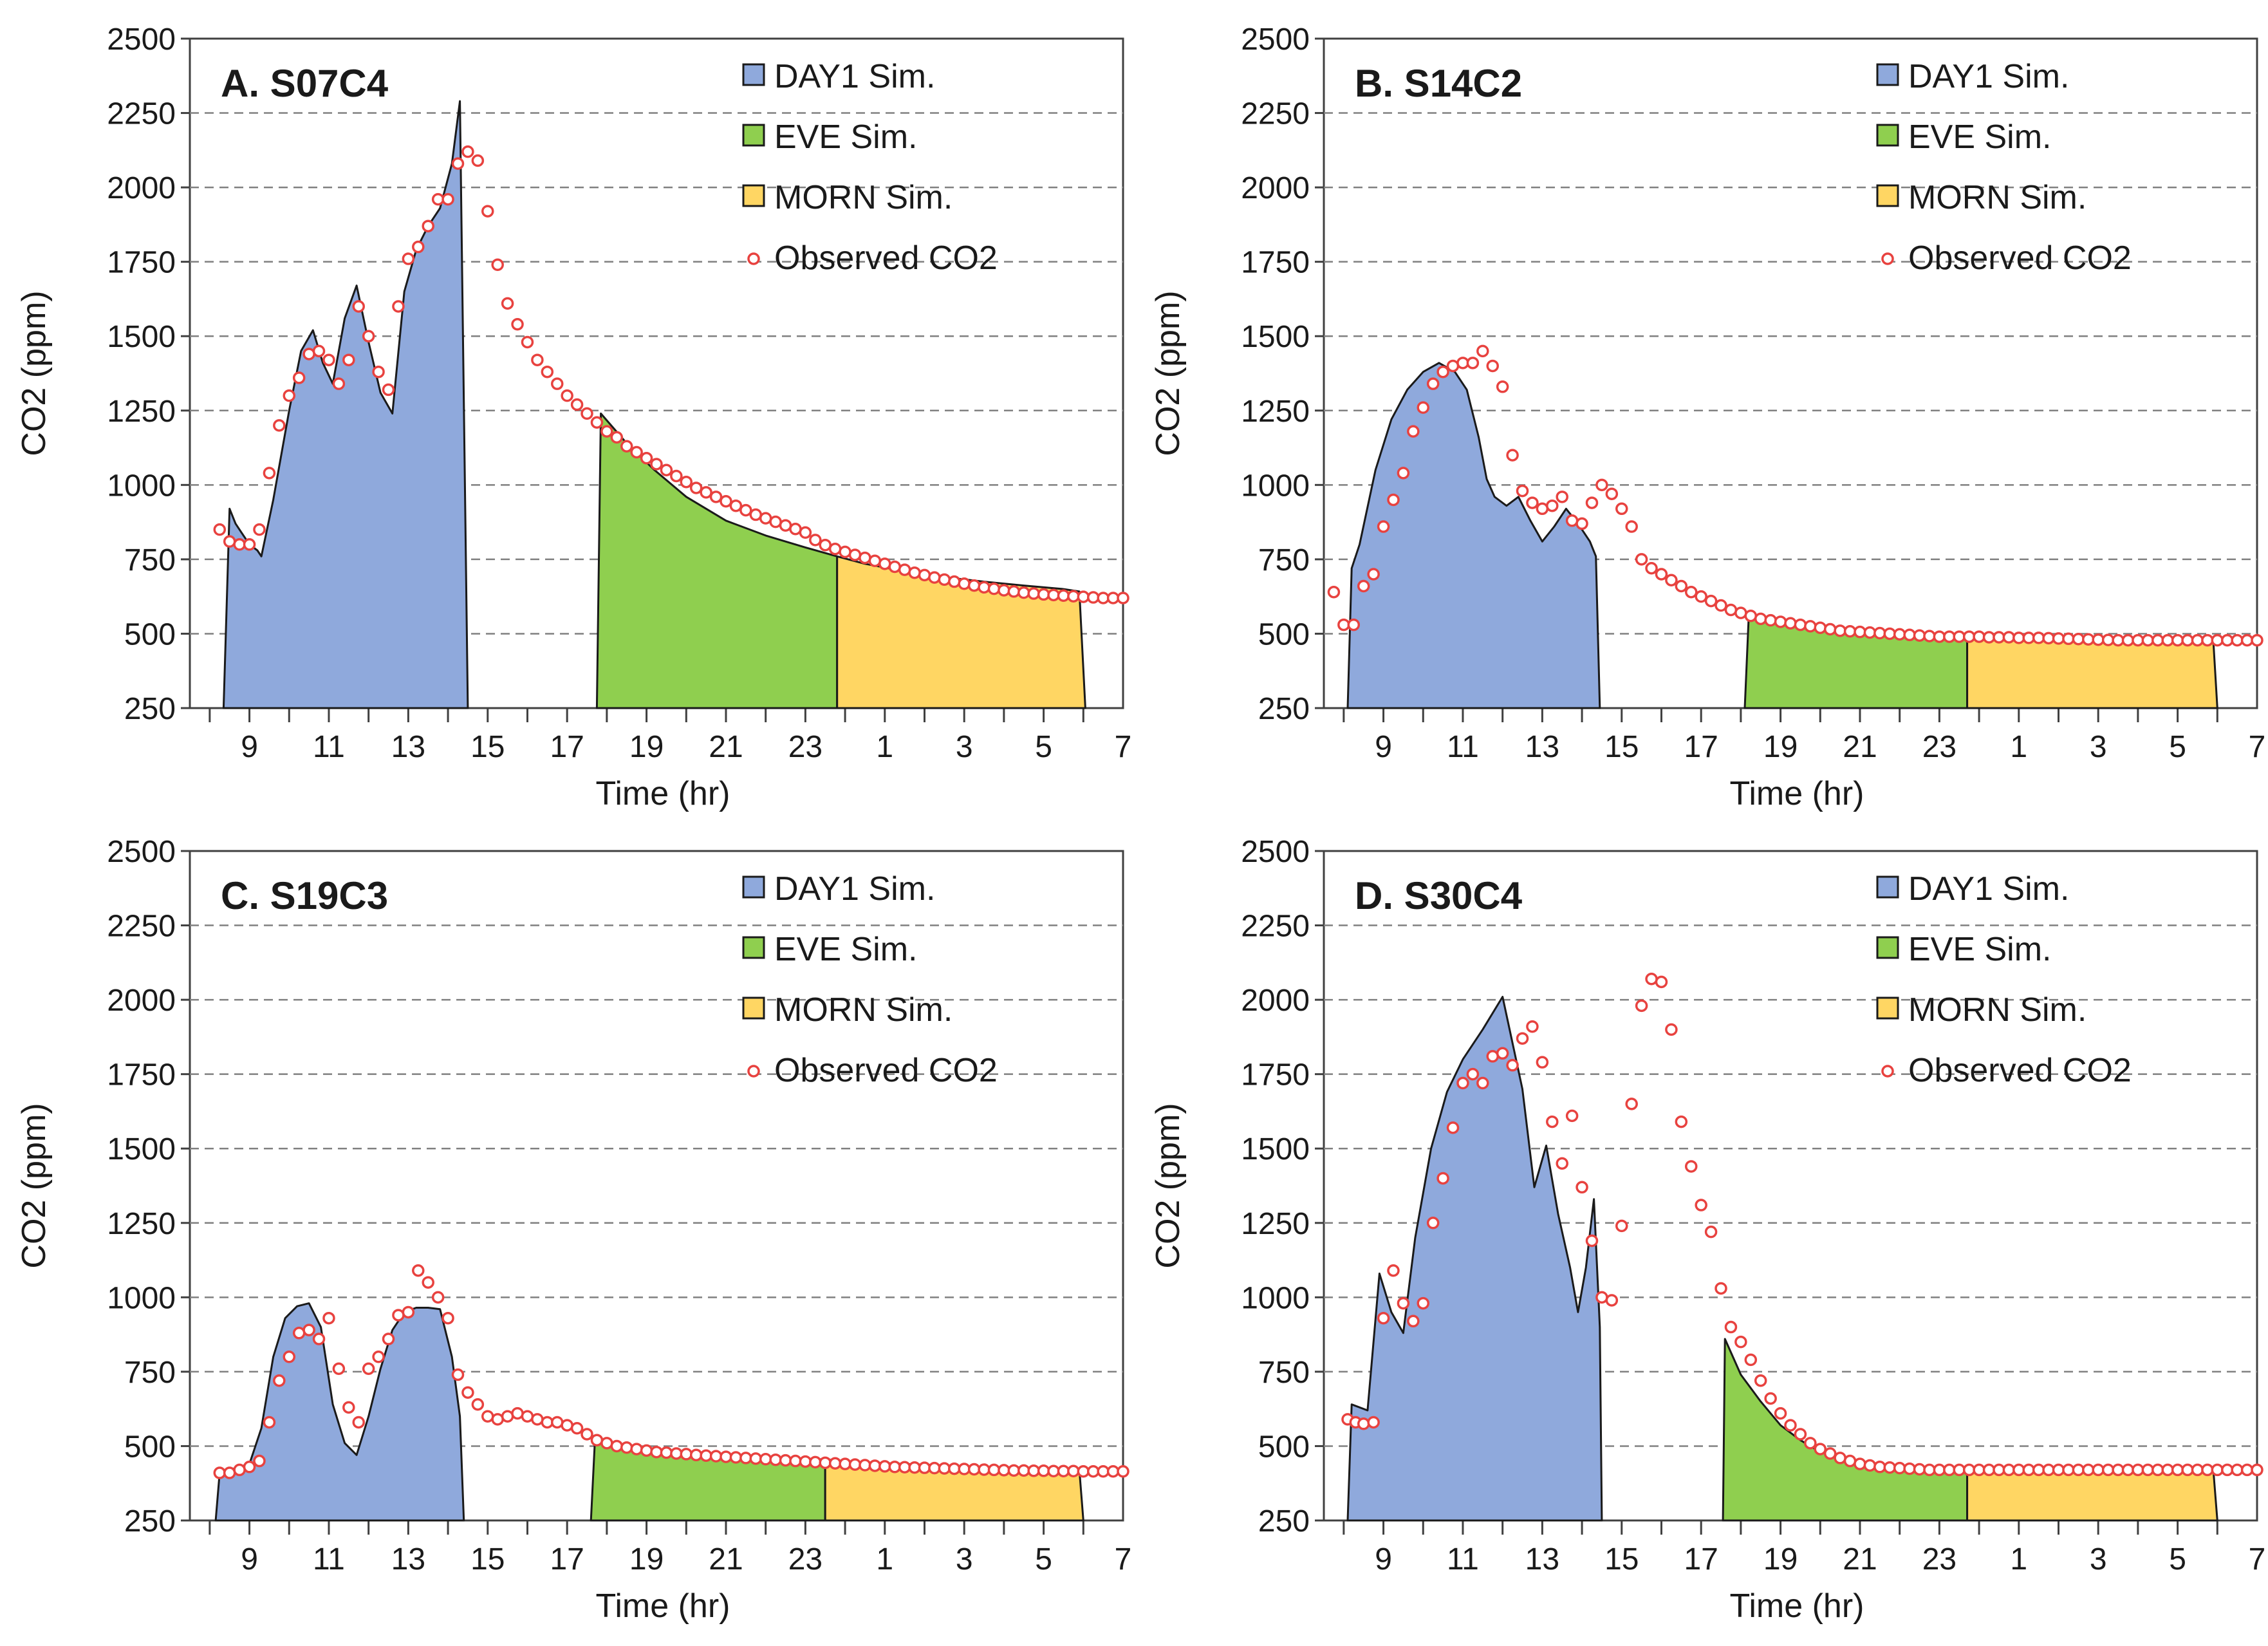 The width and height of the screenshot is (2268, 1646). Describe the element at coordinates (854, 77) in the screenshot. I see `legend-label: DAY1 Sim.` at that location.